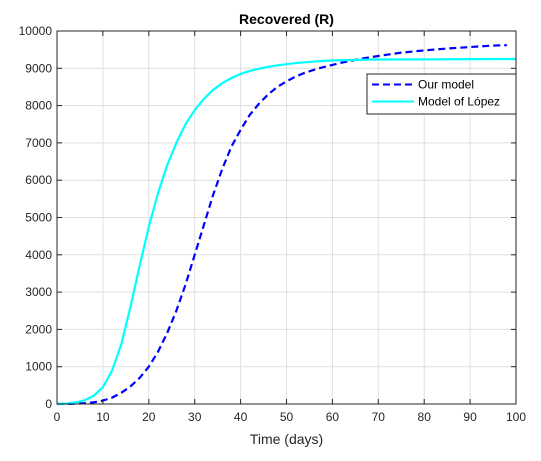 The width and height of the screenshot is (541, 461). Describe the element at coordinates (333, 417) in the screenshot. I see `x-tick-label: 60` at that location.